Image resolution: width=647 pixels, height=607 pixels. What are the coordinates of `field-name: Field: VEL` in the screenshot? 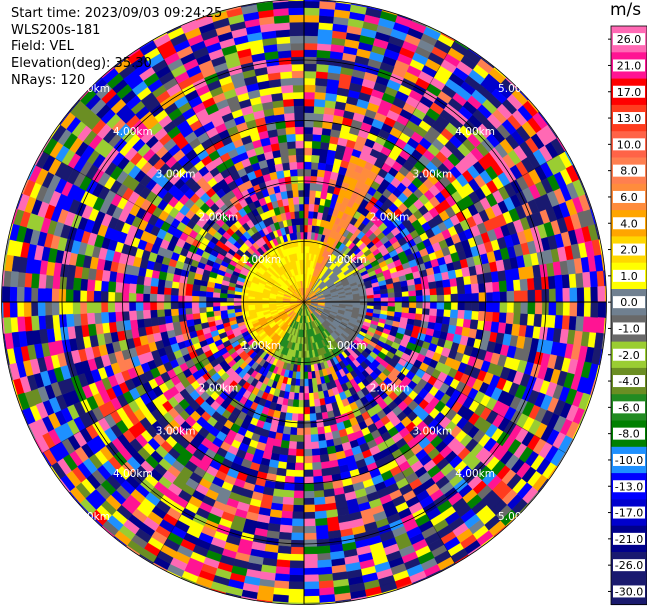 It's located at (116, 47).